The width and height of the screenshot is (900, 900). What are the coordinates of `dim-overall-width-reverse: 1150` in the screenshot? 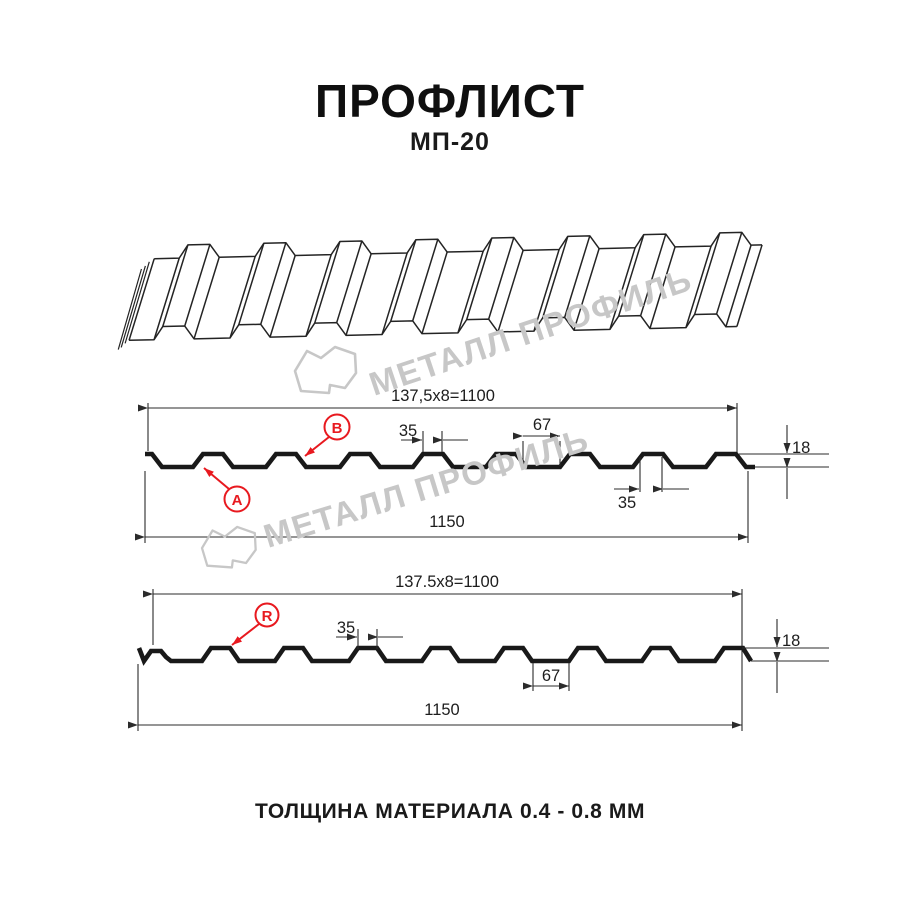 It's located at (435, 697).